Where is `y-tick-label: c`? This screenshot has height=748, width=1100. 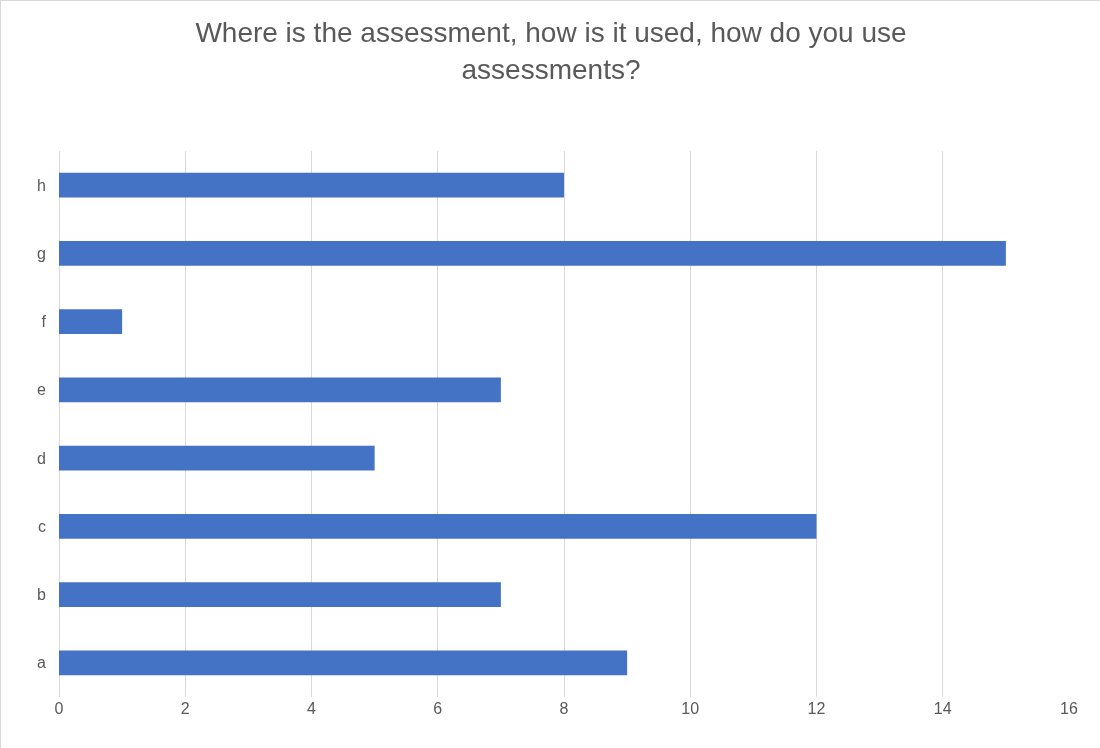
y-tick-label: c is located at coordinates (42, 526).